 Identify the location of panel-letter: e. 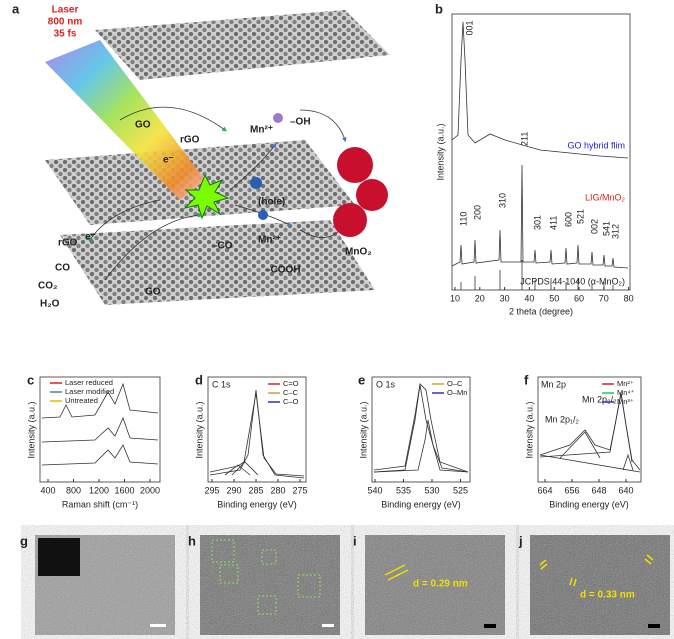
(361, 379).